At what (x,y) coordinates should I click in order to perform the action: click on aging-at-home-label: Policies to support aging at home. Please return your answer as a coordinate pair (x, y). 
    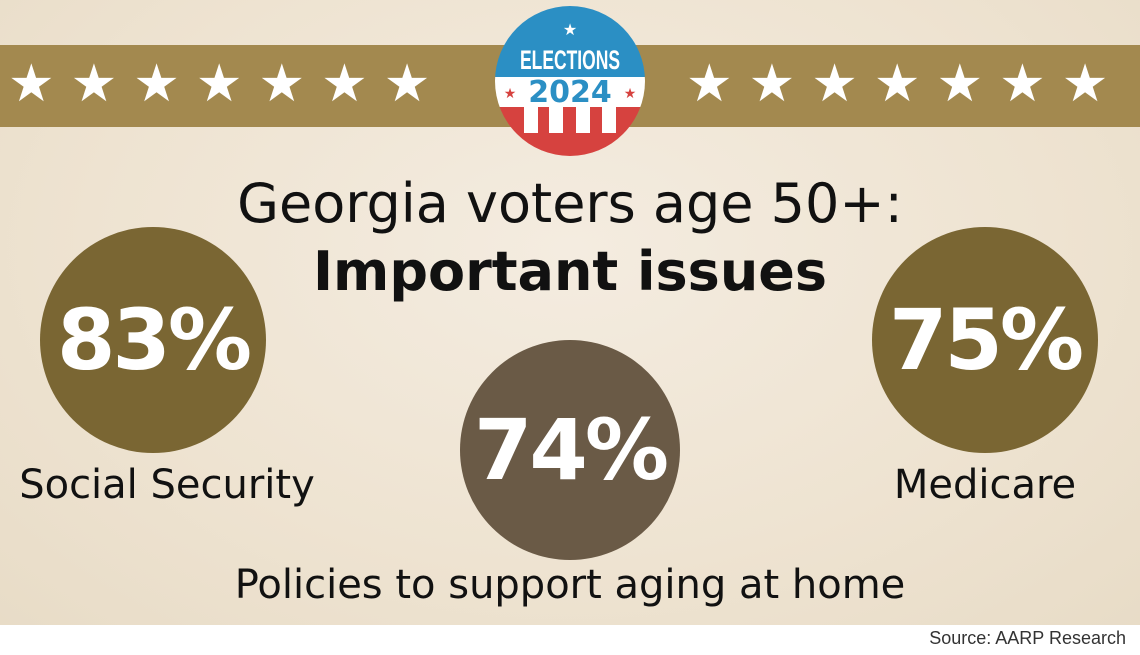
    Looking at the image, I should click on (570, 585).